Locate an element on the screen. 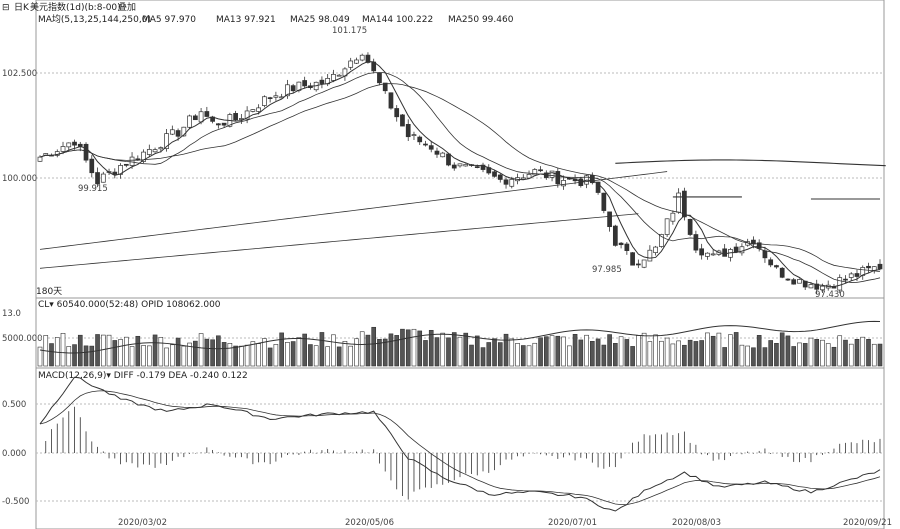  y-tick-102500: 102.500 is located at coordinates (19, 74).